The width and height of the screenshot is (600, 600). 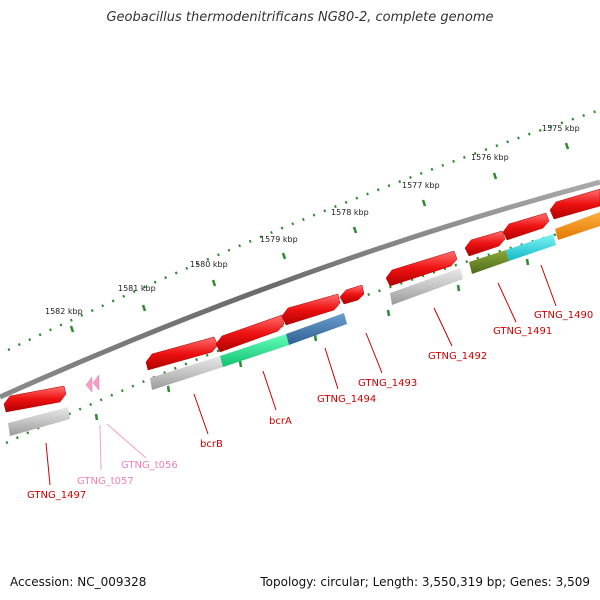 What do you see at coordinates (105, 481) in the screenshot?
I see `trna-label-t057: GTNG_t057` at bounding box center [105, 481].